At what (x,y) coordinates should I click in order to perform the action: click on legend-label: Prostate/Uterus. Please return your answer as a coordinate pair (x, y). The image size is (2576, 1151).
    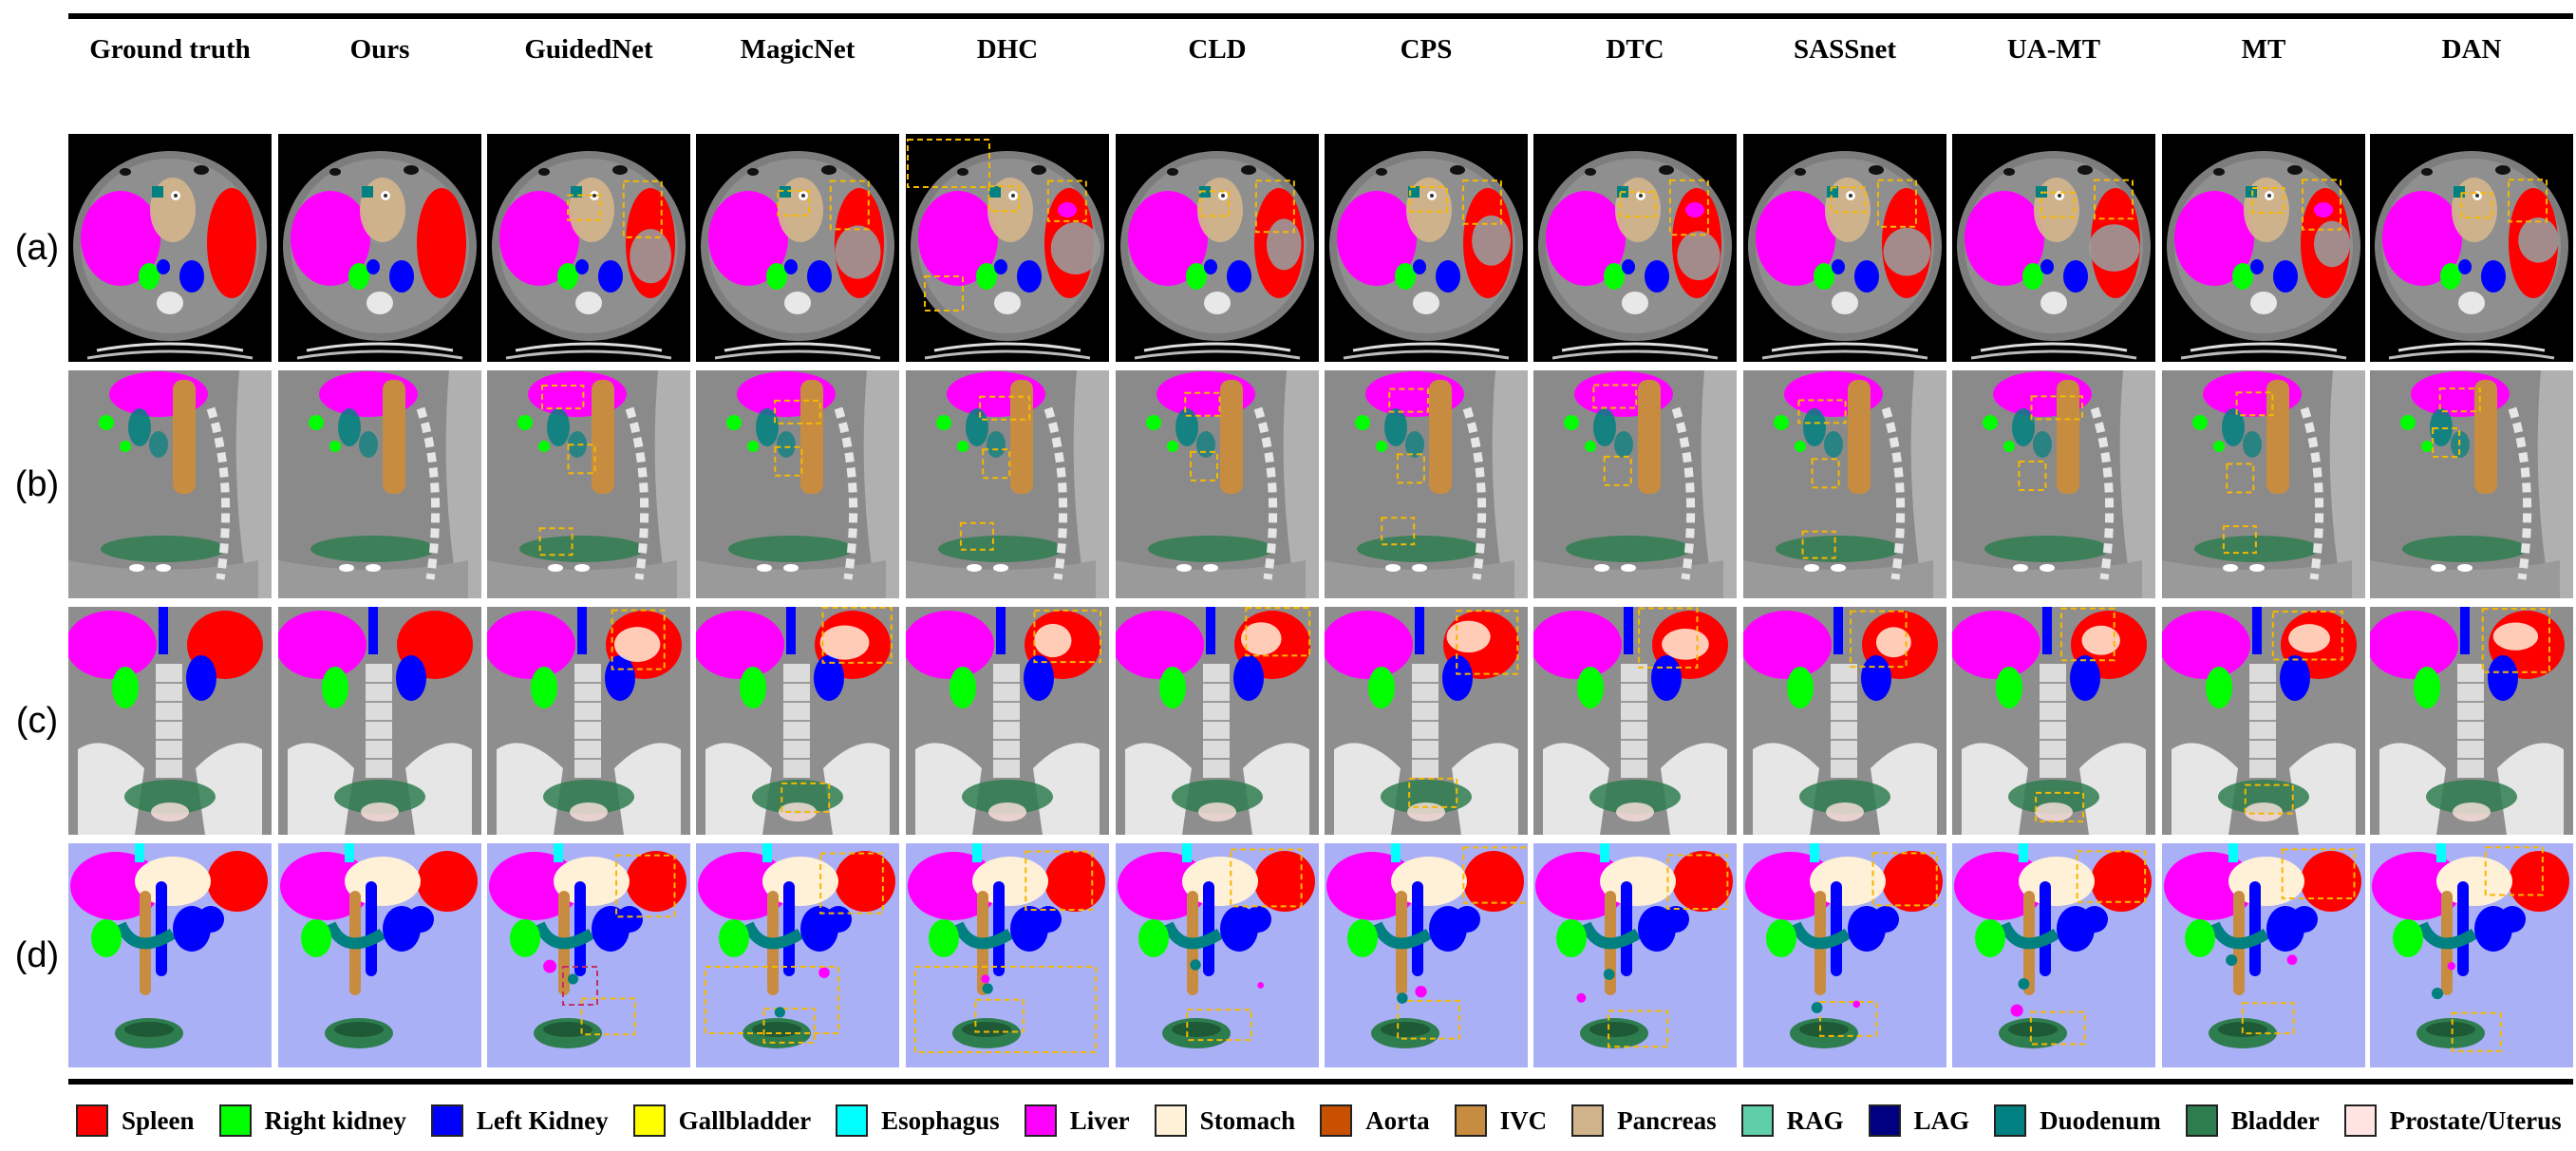
    Looking at the image, I should click on (2475, 1120).